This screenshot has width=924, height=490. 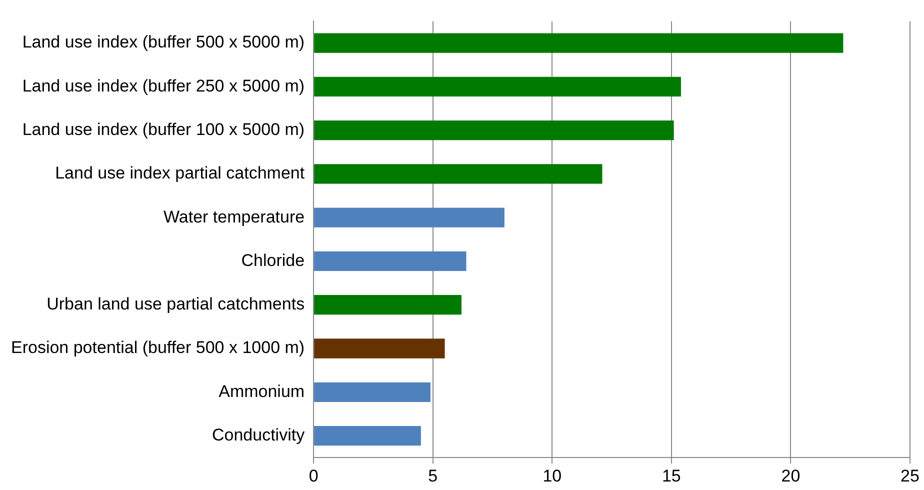 What do you see at coordinates (234, 216) in the screenshot?
I see `y-tick-label: Water temperature` at bounding box center [234, 216].